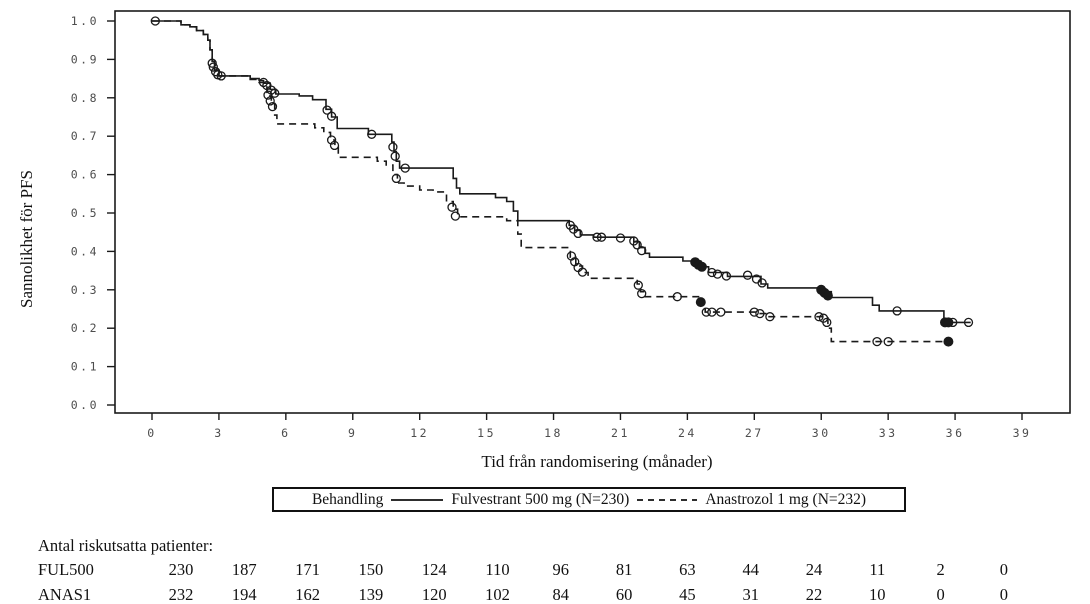  I want to click on legend-series-fulvestrant: Fulvestrant 500 mg (N=230), so click(540, 499).